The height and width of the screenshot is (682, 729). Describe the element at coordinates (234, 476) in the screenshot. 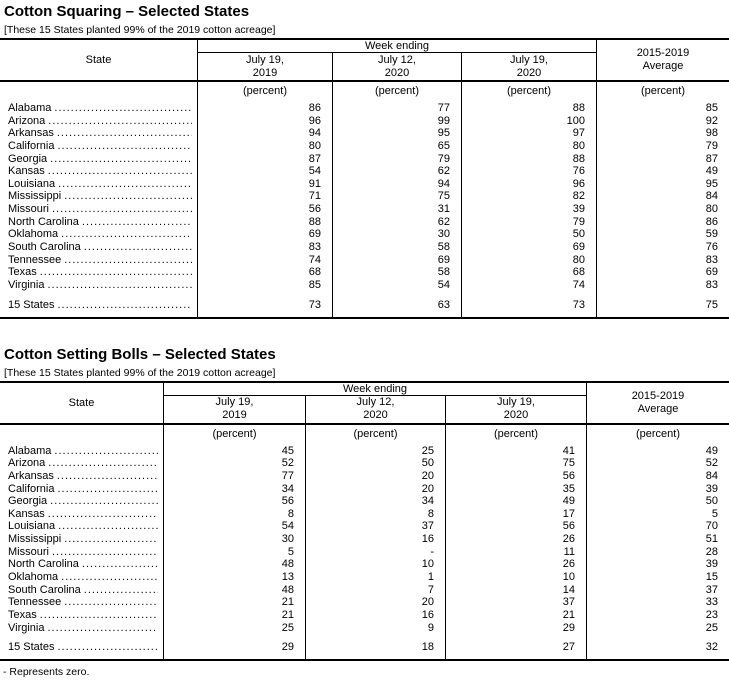

I see `value-jul19-2019: 77` at that location.